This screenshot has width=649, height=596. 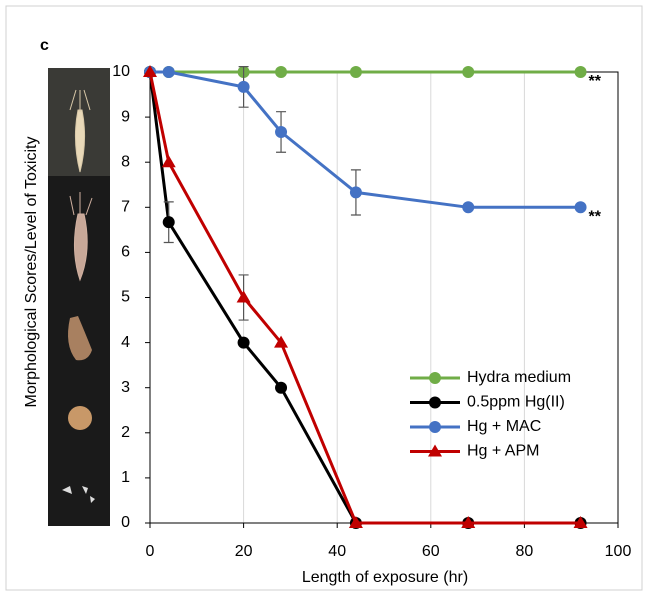 What do you see at coordinates (150, 551) in the screenshot?
I see `x-tick-label: 0` at bounding box center [150, 551].